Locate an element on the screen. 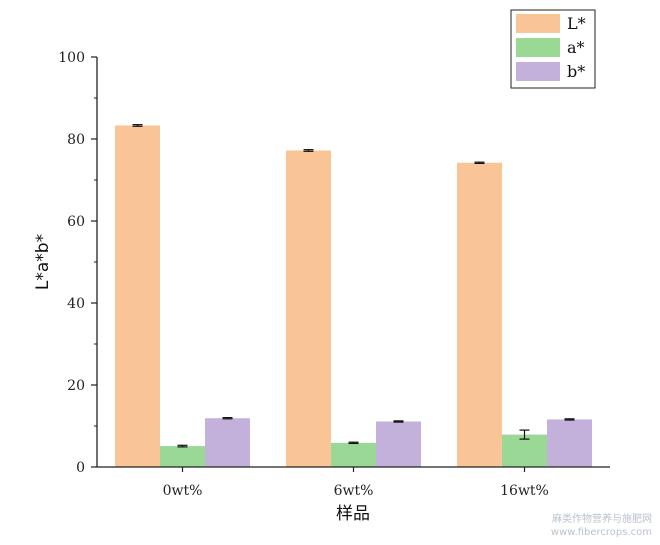  watermark-line-2: www.fibercrops.com is located at coordinates (601, 532).